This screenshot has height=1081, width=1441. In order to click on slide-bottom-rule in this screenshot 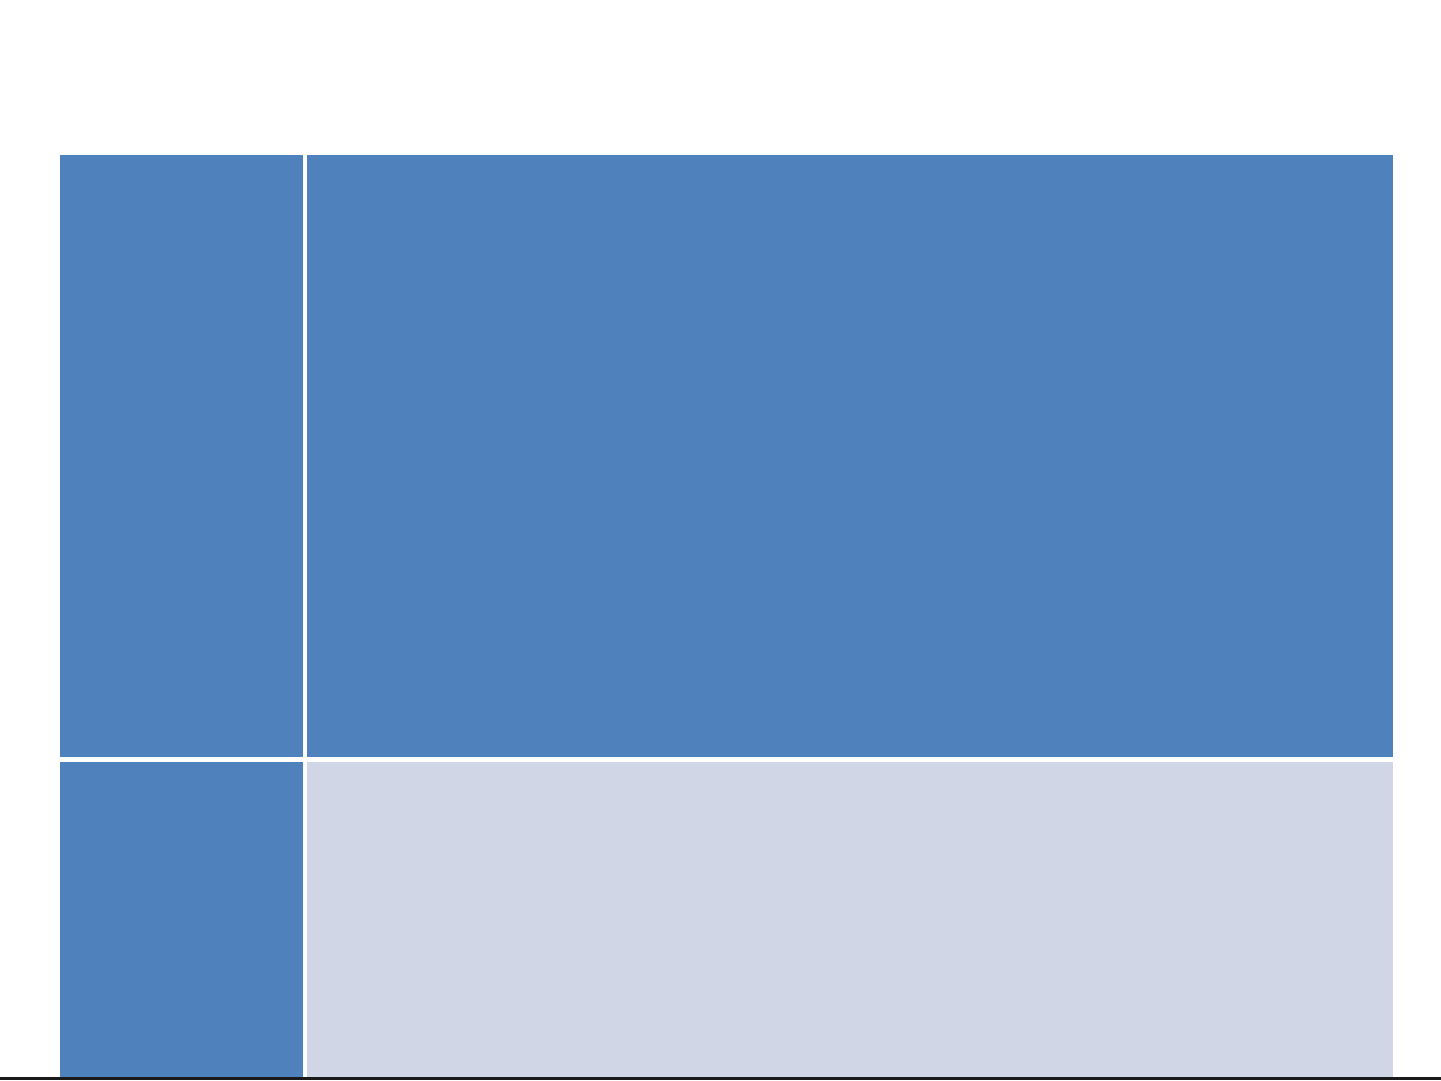, I will do `click(720, 1078)`.